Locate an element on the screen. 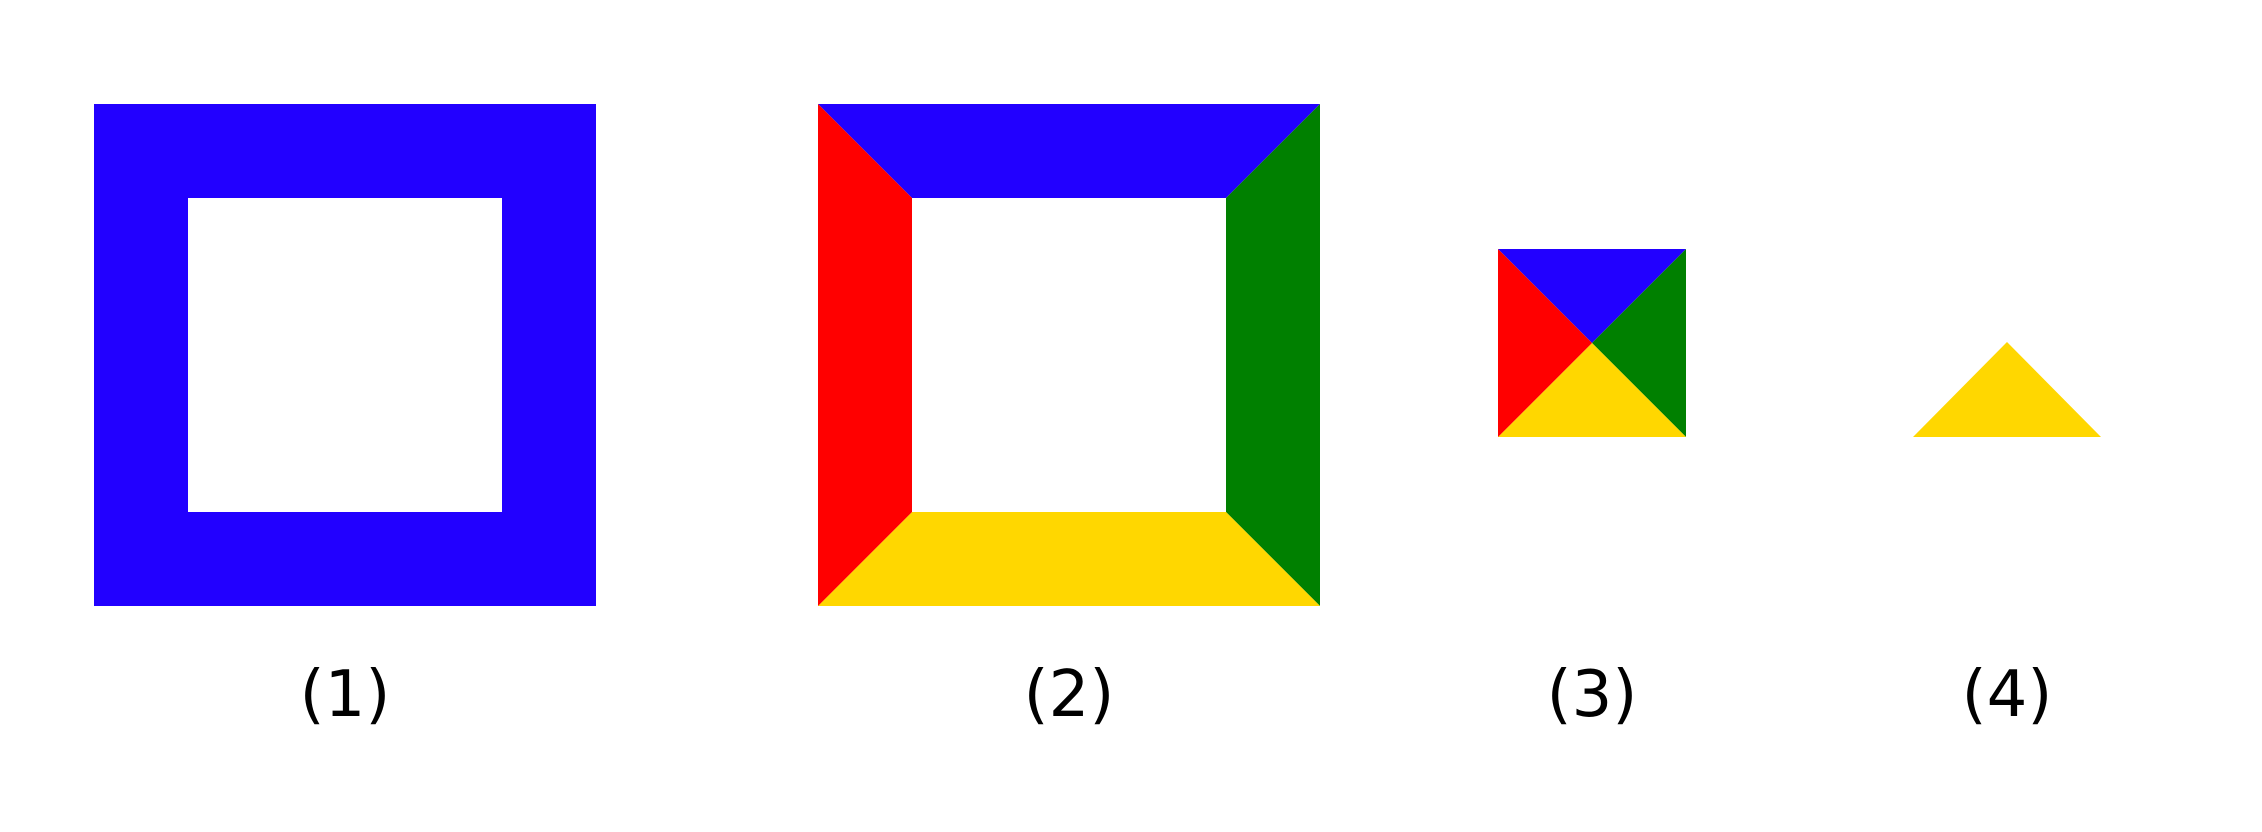 The image size is (2262, 832). frame-fill is located at coordinates (345, 355).